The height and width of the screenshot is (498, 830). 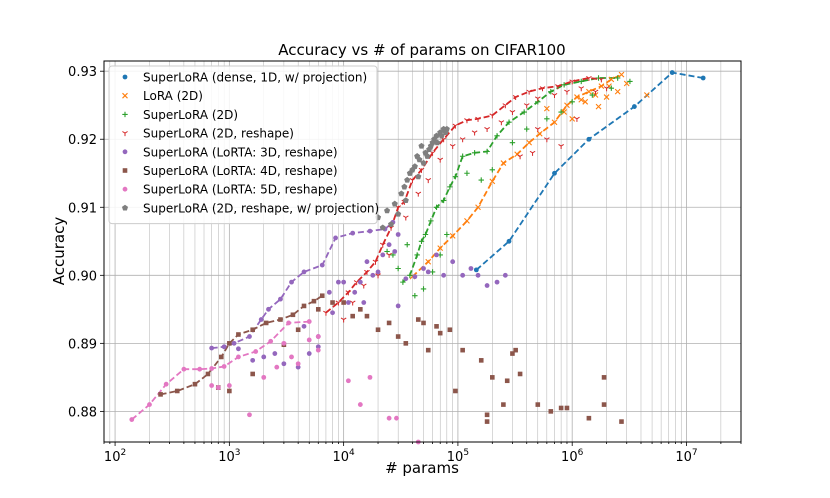 What do you see at coordinates (255, 78) in the screenshot?
I see `legend-label: SuperLoRA (dense, 1D, w/ projection)` at bounding box center [255, 78].